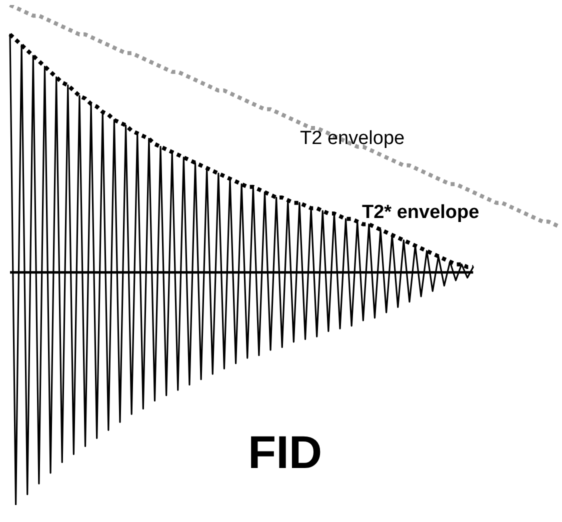  What do you see at coordinates (285, 452) in the screenshot?
I see `series-label: FID` at bounding box center [285, 452].